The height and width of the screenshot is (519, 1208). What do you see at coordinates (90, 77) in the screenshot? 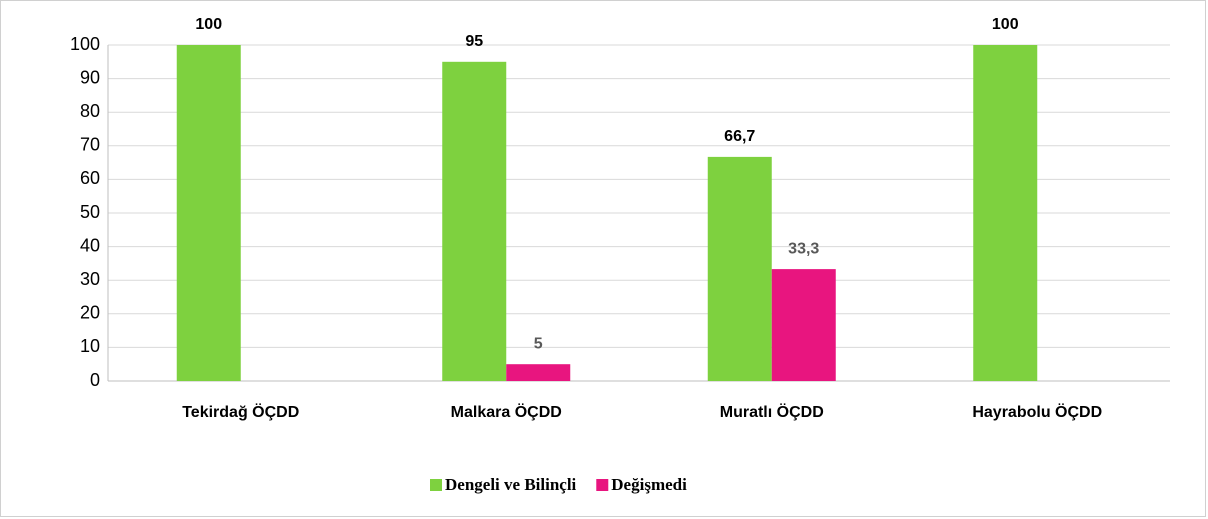
I see `y-tick-label: 90` at bounding box center [90, 77].